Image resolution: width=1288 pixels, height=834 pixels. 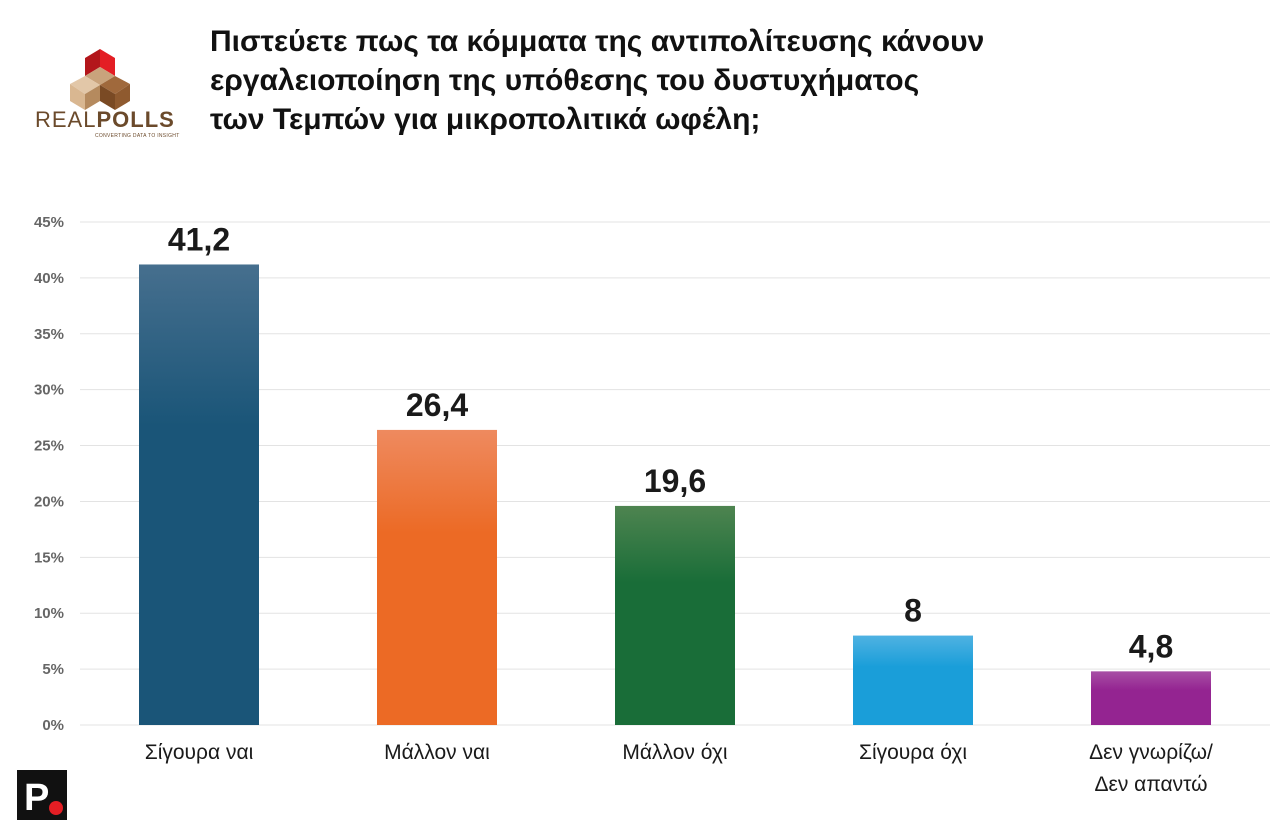 I want to click on data-label: 41,2, so click(x=199, y=239).